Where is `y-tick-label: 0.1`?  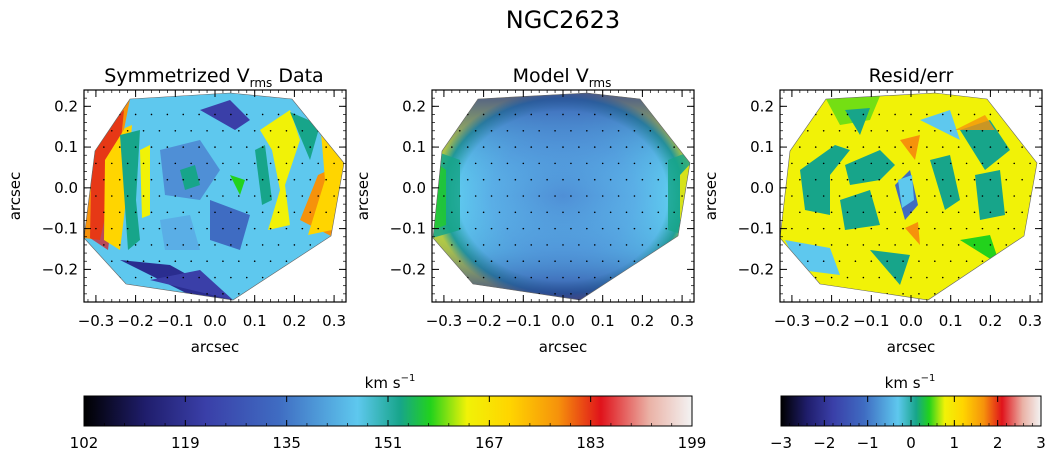 y-tick-label: 0.1 is located at coordinates (66, 147).